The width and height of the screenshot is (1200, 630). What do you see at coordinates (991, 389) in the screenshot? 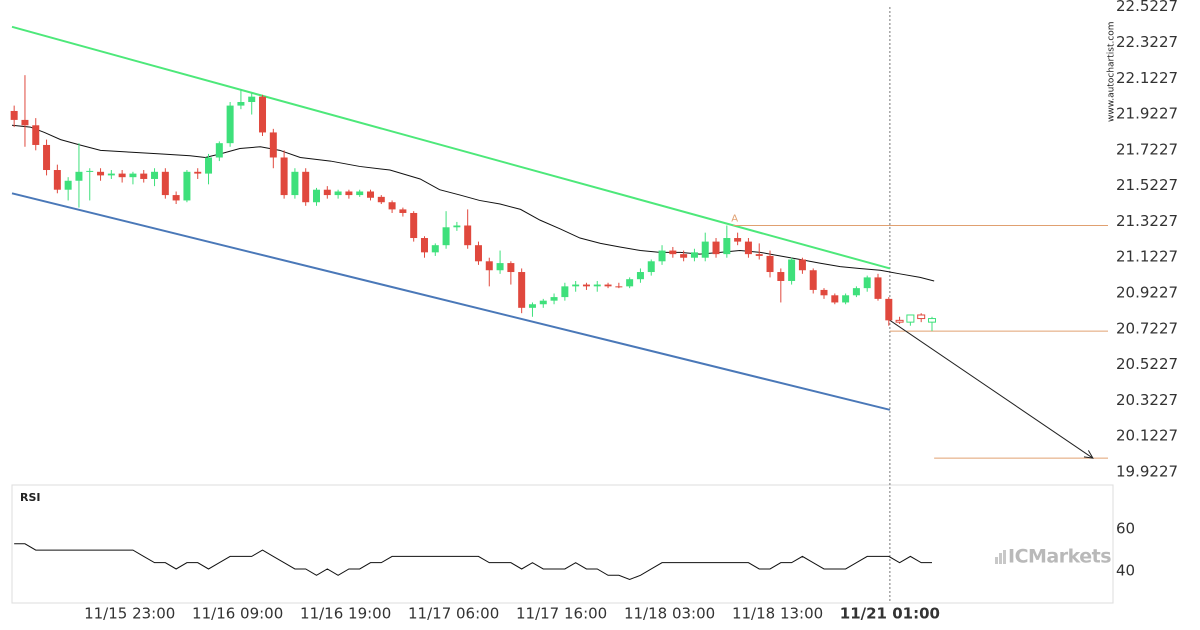
I see `forecast-arrow` at bounding box center [991, 389].